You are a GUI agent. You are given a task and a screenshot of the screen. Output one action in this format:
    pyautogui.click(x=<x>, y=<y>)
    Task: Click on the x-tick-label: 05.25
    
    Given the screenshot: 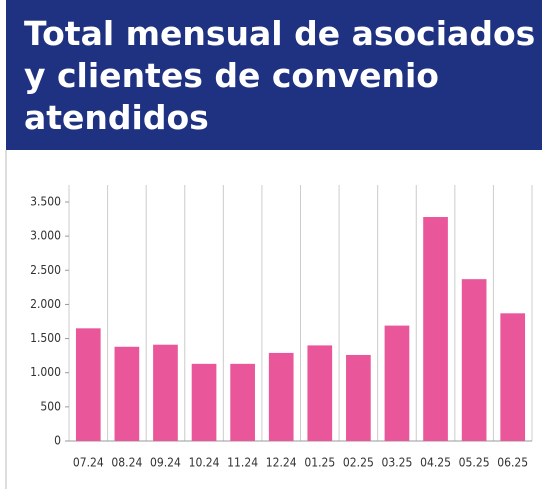 What is the action you would take?
    pyautogui.click(x=474, y=463)
    